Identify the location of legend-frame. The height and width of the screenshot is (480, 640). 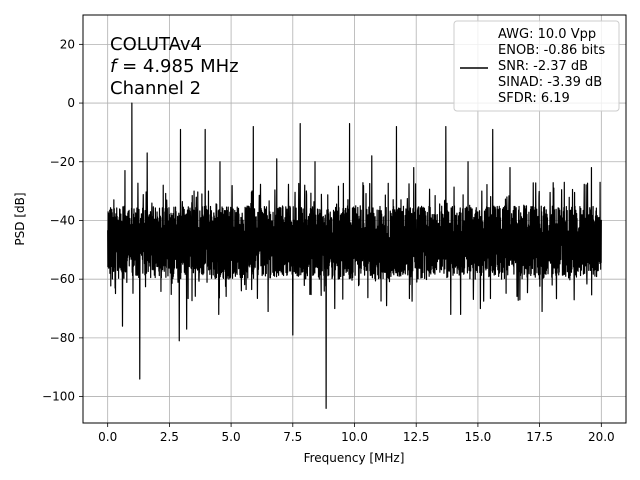
(536, 66).